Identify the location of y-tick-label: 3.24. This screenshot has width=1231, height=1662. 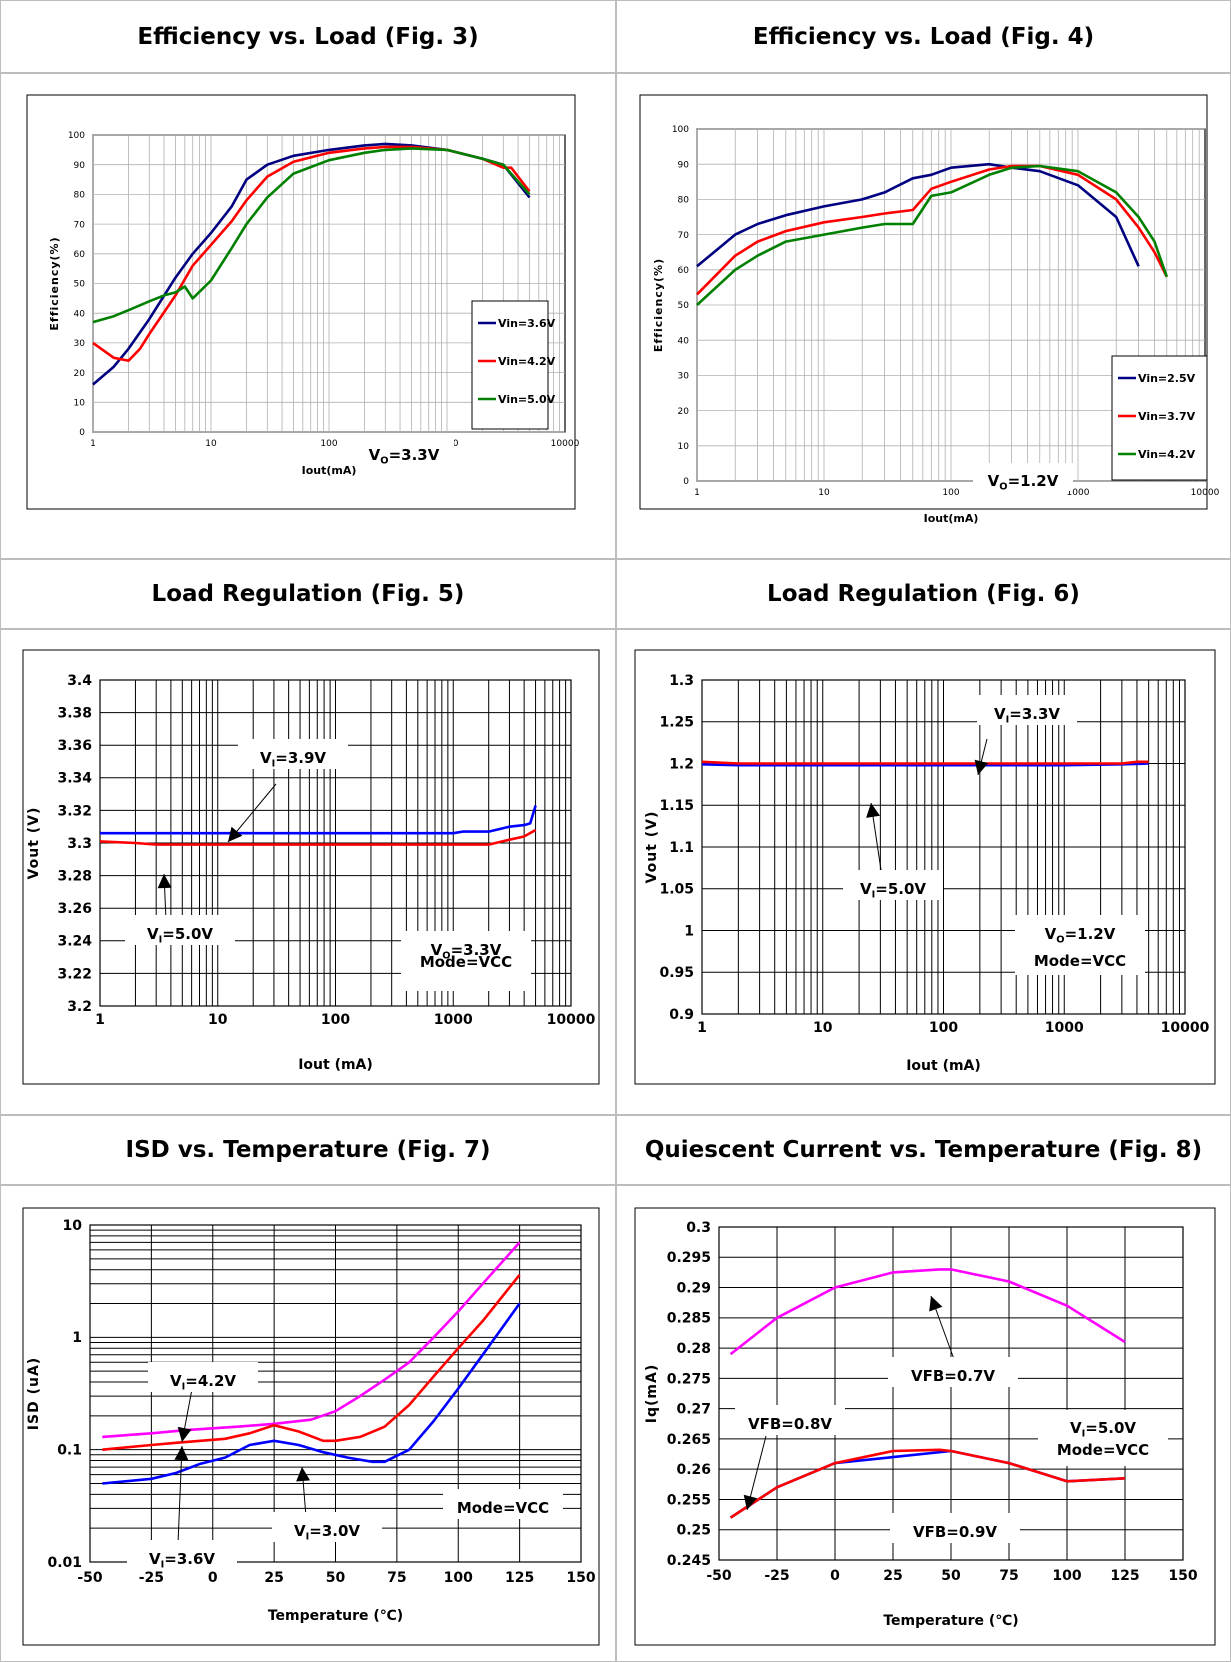
(74, 942).